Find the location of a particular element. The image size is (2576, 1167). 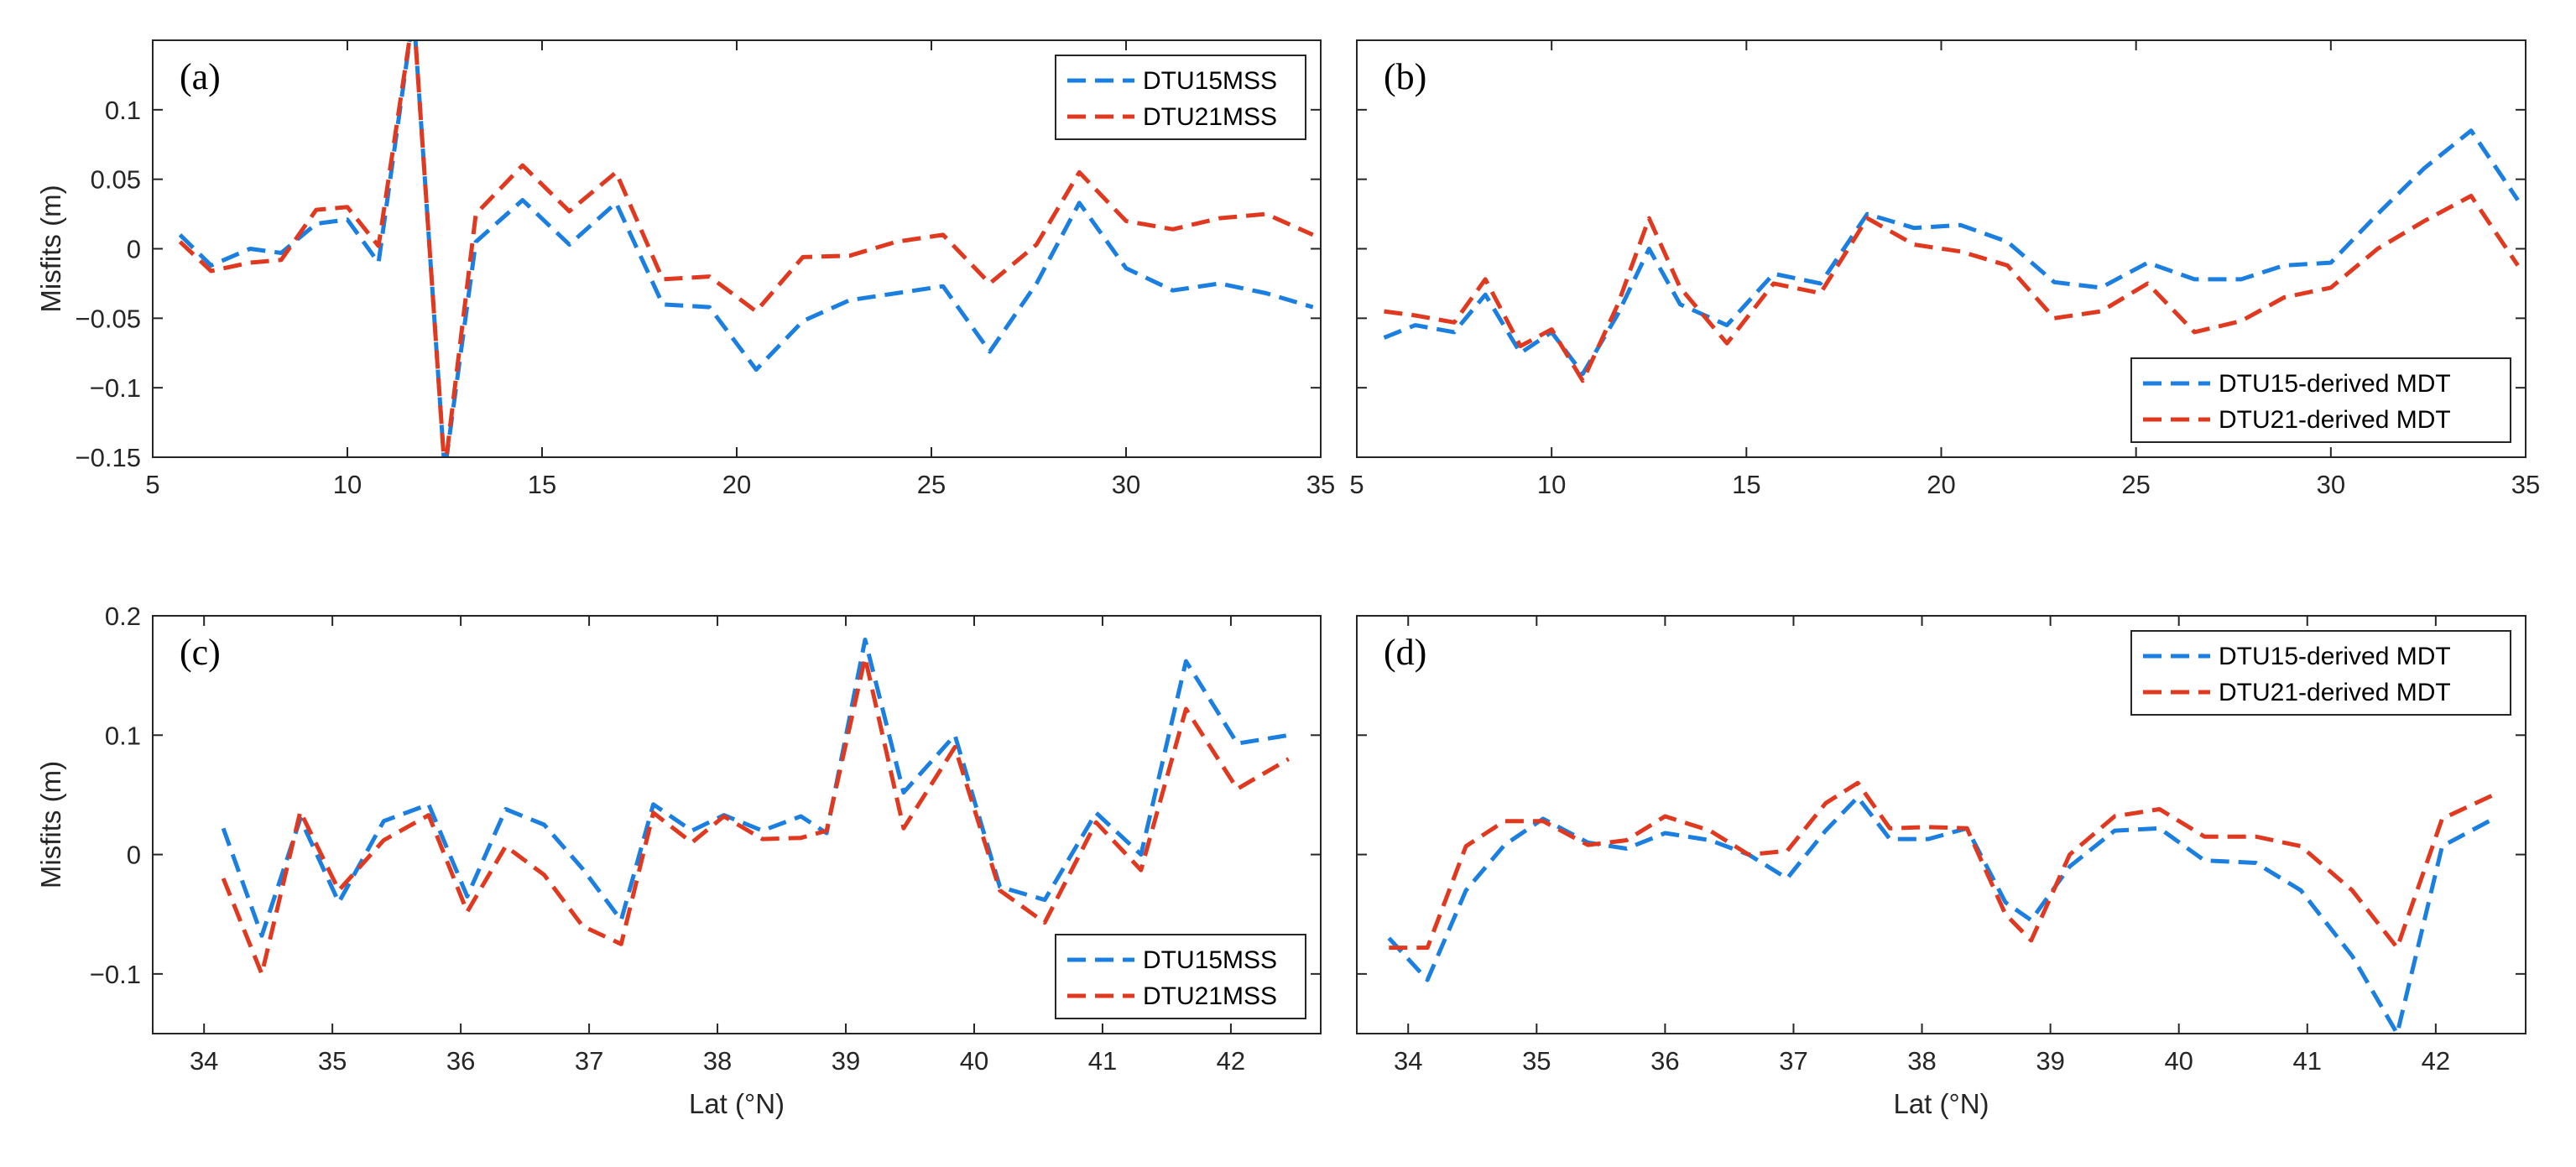

y-tick-label: −0.15 is located at coordinates (108, 457).